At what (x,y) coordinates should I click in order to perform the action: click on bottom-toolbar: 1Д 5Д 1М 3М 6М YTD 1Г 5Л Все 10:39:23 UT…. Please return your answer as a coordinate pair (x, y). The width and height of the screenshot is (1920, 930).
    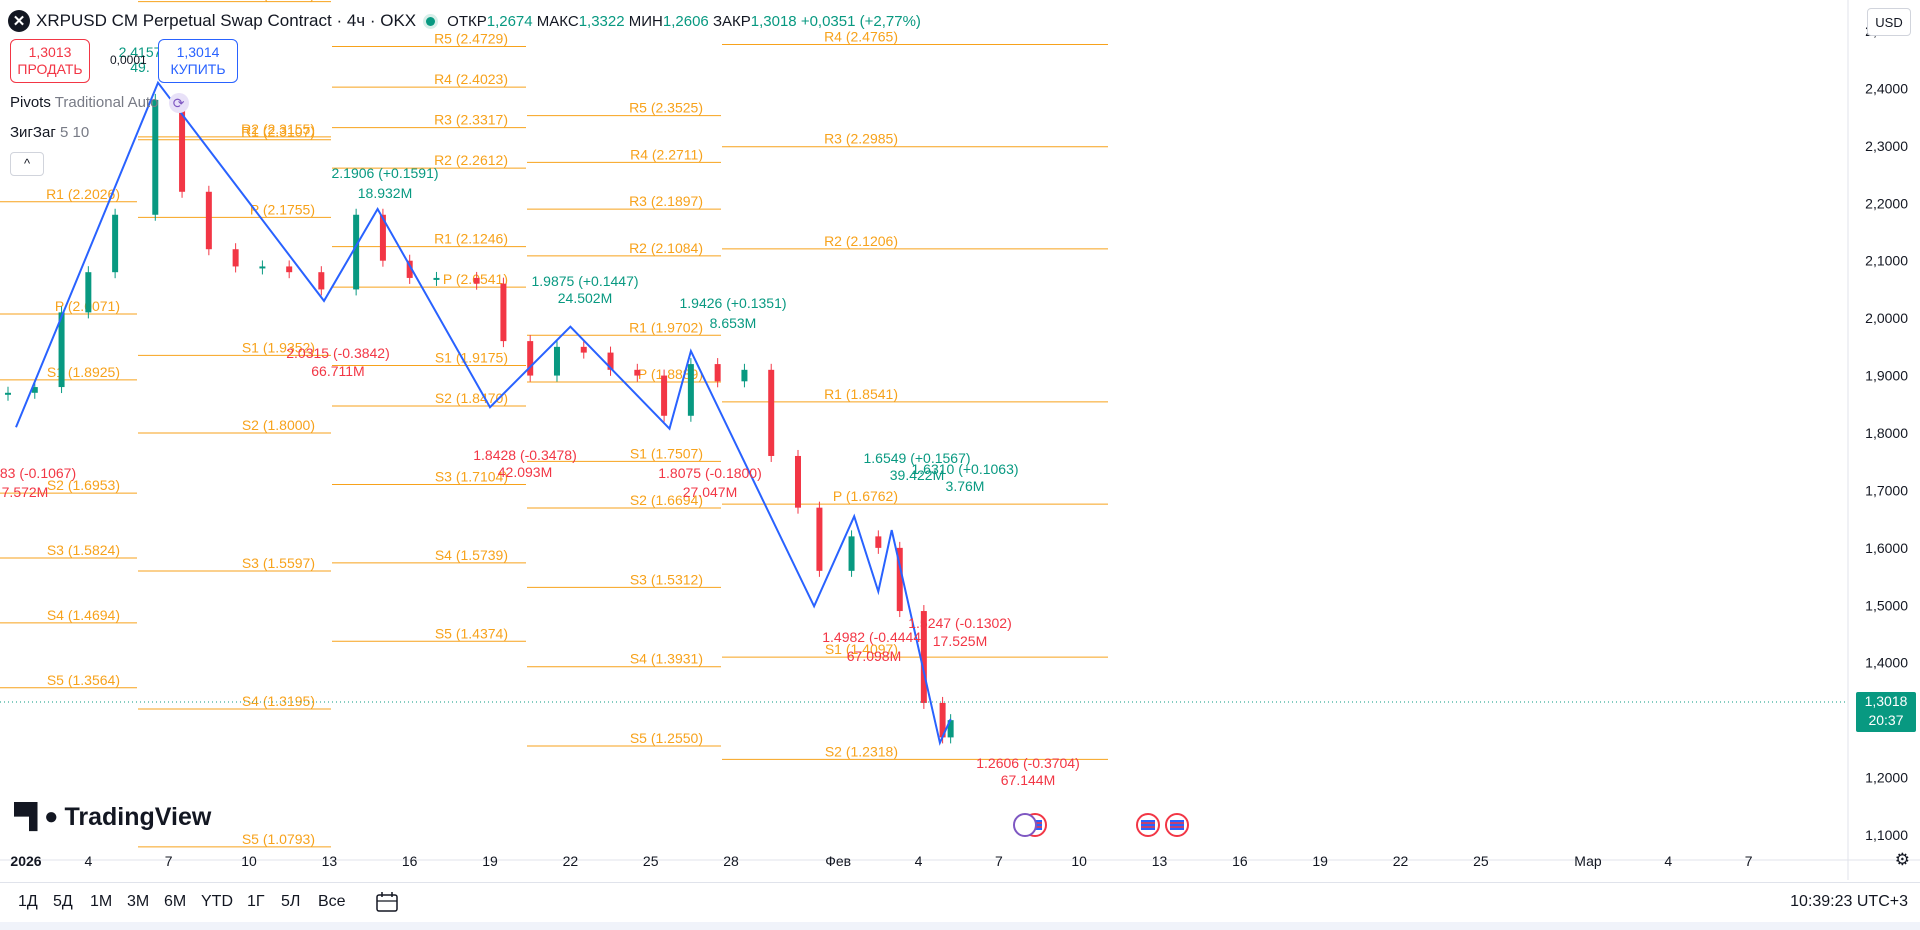
    Looking at the image, I should click on (960, 902).